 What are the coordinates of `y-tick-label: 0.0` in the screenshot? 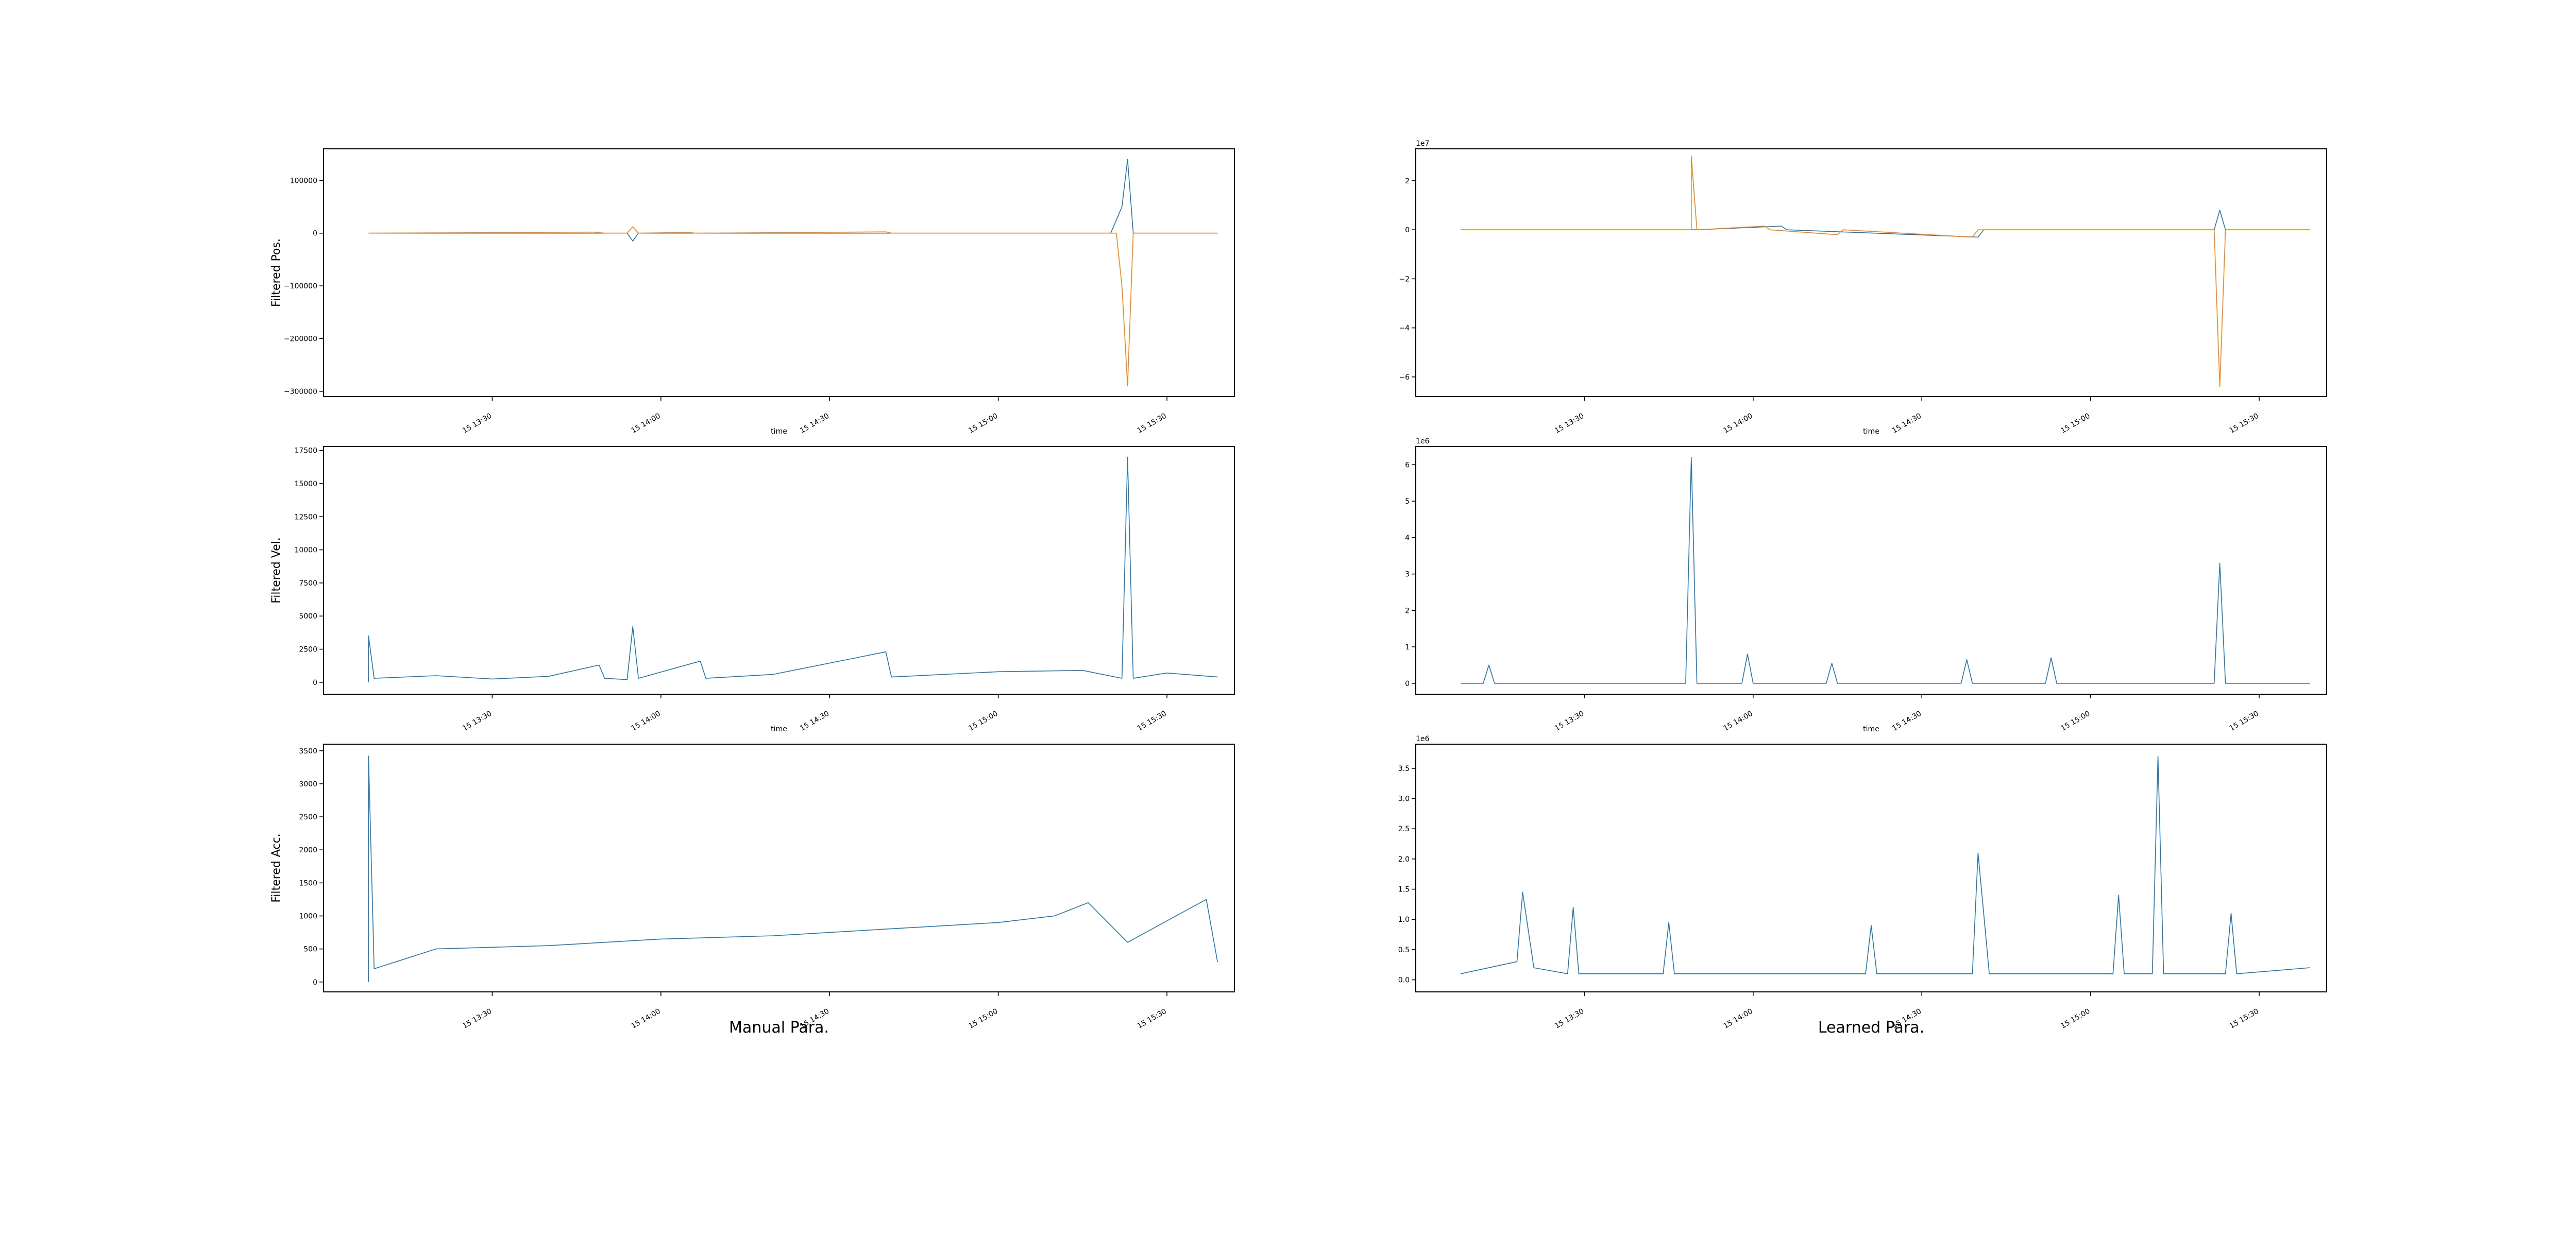 It's located at (1404, 980).